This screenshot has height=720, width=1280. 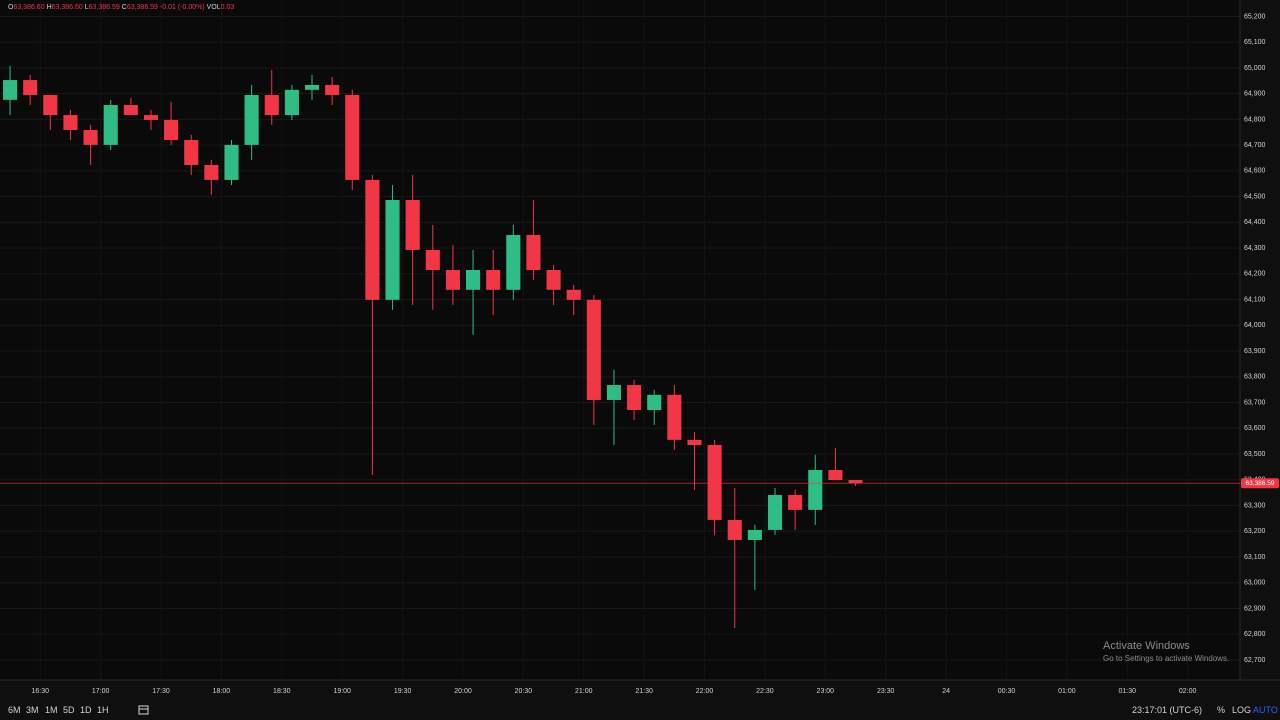 I want to click on readout-volume: 0.03, so click(x=227, y=7).